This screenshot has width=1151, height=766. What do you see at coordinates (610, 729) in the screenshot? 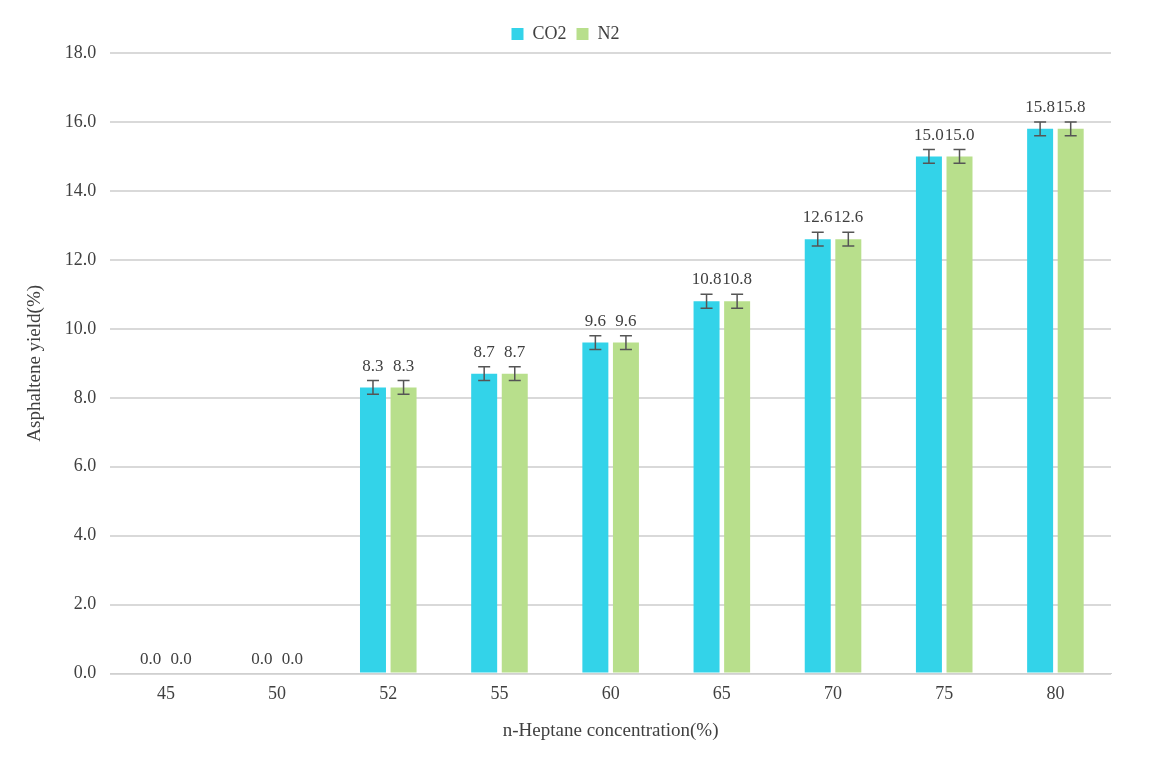
I see `x-axis-title: n-Heptane concentration(%)` at bounding box center [610, 729].